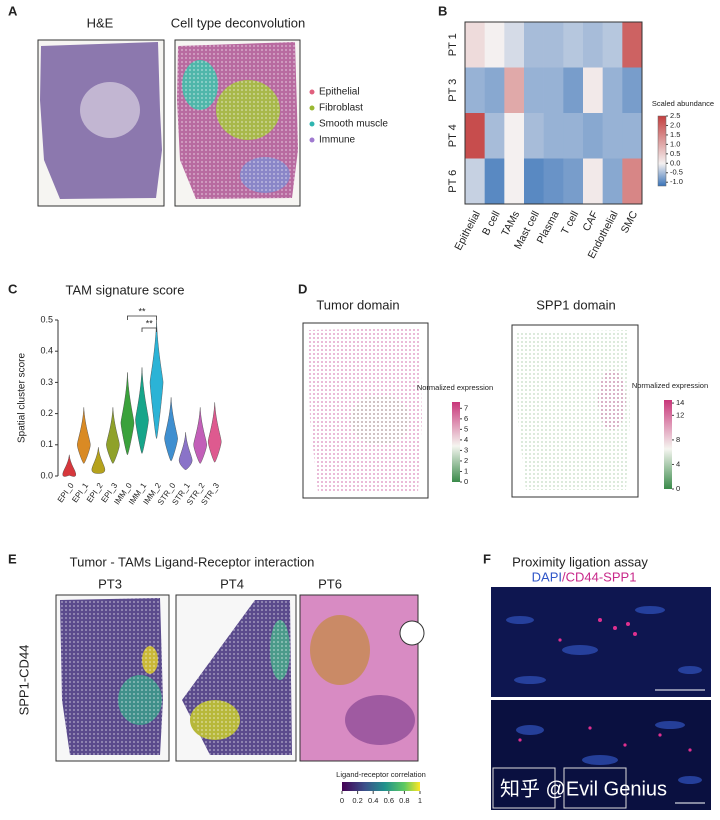 Image resolution: width=720 pixels, height=820 pixels. I want to click on column-label: SMC, so click(630, 222).